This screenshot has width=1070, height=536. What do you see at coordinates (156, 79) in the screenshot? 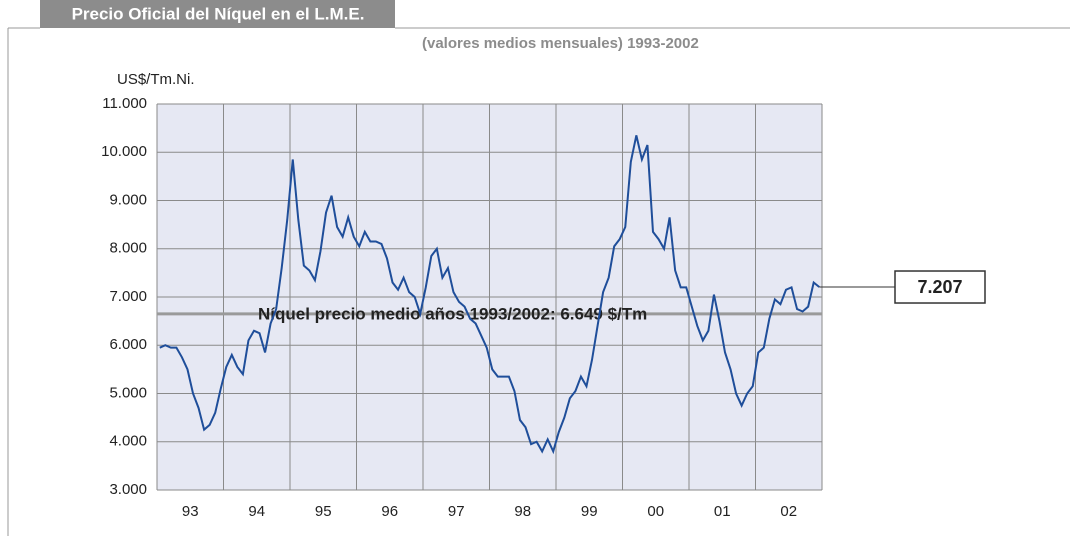
I see `y-axis-label: US$/Tm.Ni.` at bounding box center [156, 79].